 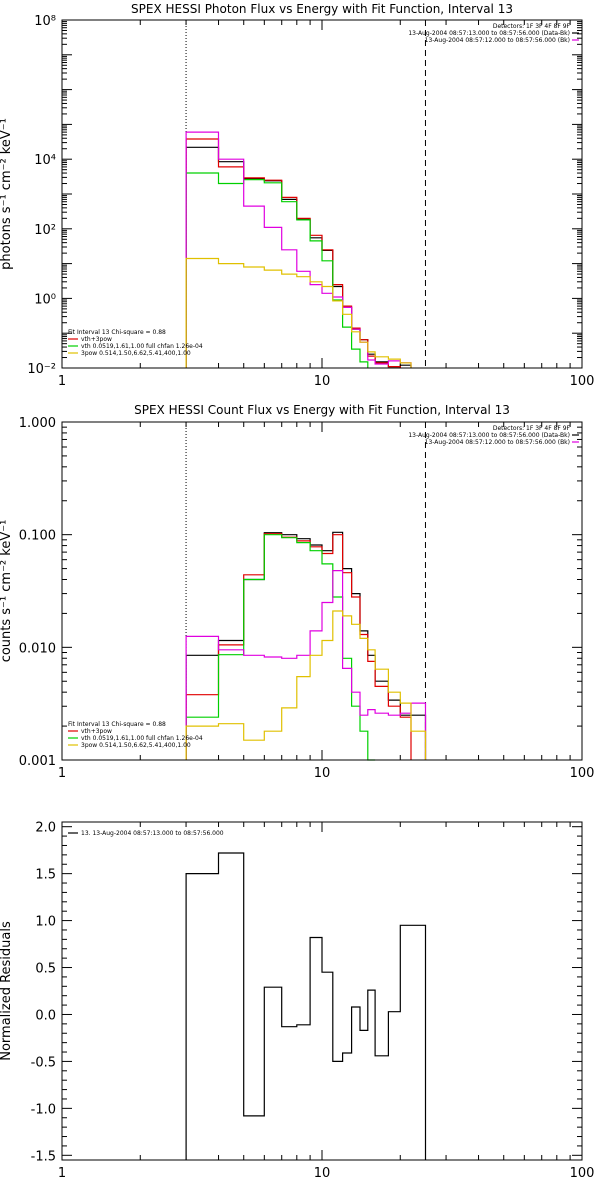 What do you see at coordinates (7, 991) in the screenshot?
I see `y-axis-label: Normalized Residuals` at bounding box center [7, 991].